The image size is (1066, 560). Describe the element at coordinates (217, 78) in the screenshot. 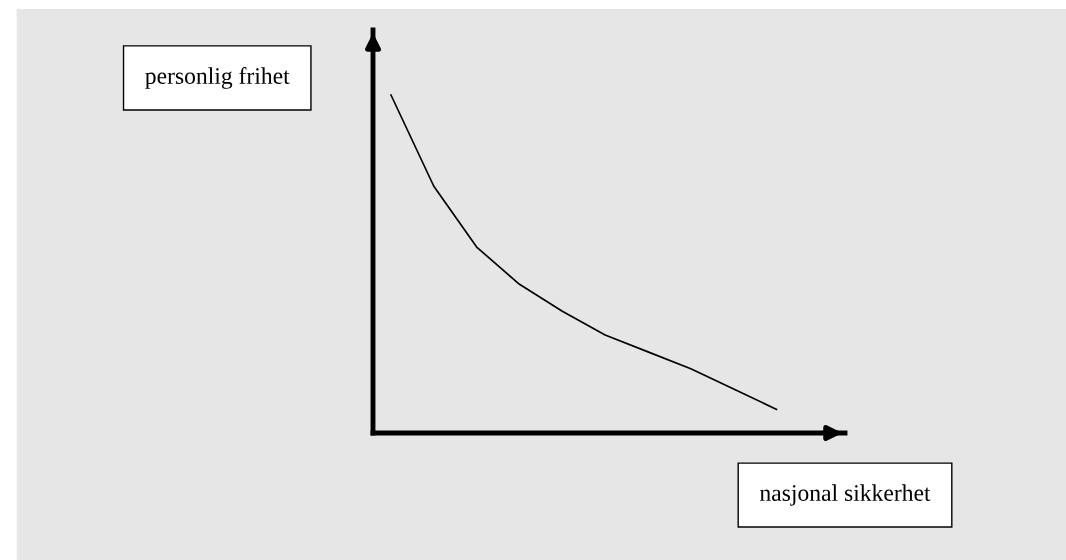

I see `y-axis-title: personlig frihet` at that location.